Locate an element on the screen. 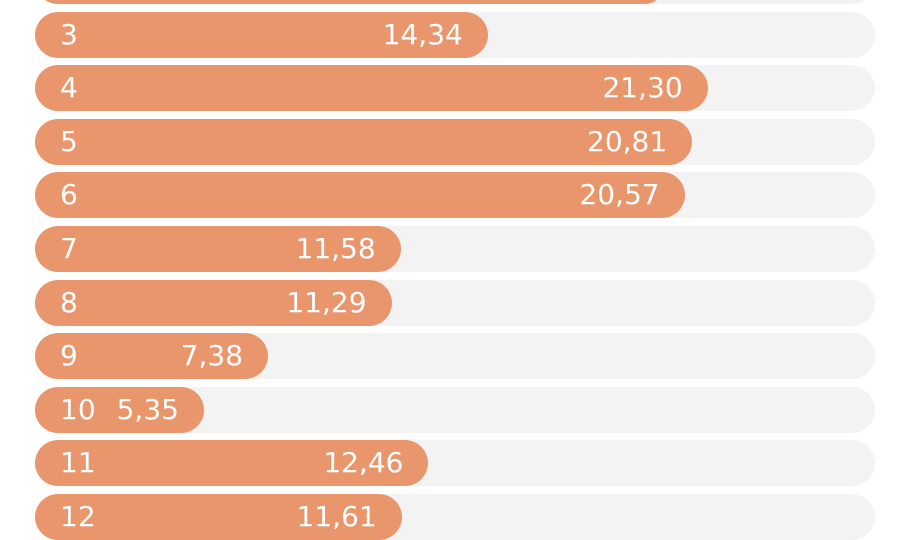 The width and height of the screenshot is (910, 540). category-label: 5 is located at coordinates (69, 141).